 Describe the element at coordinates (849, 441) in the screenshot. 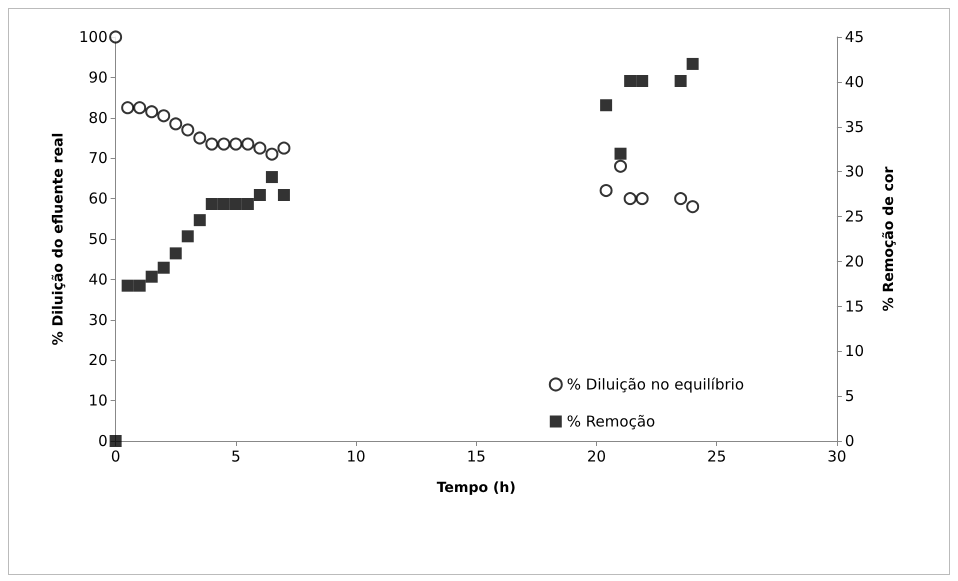

I see `y2-tick-label: 0` at that location.